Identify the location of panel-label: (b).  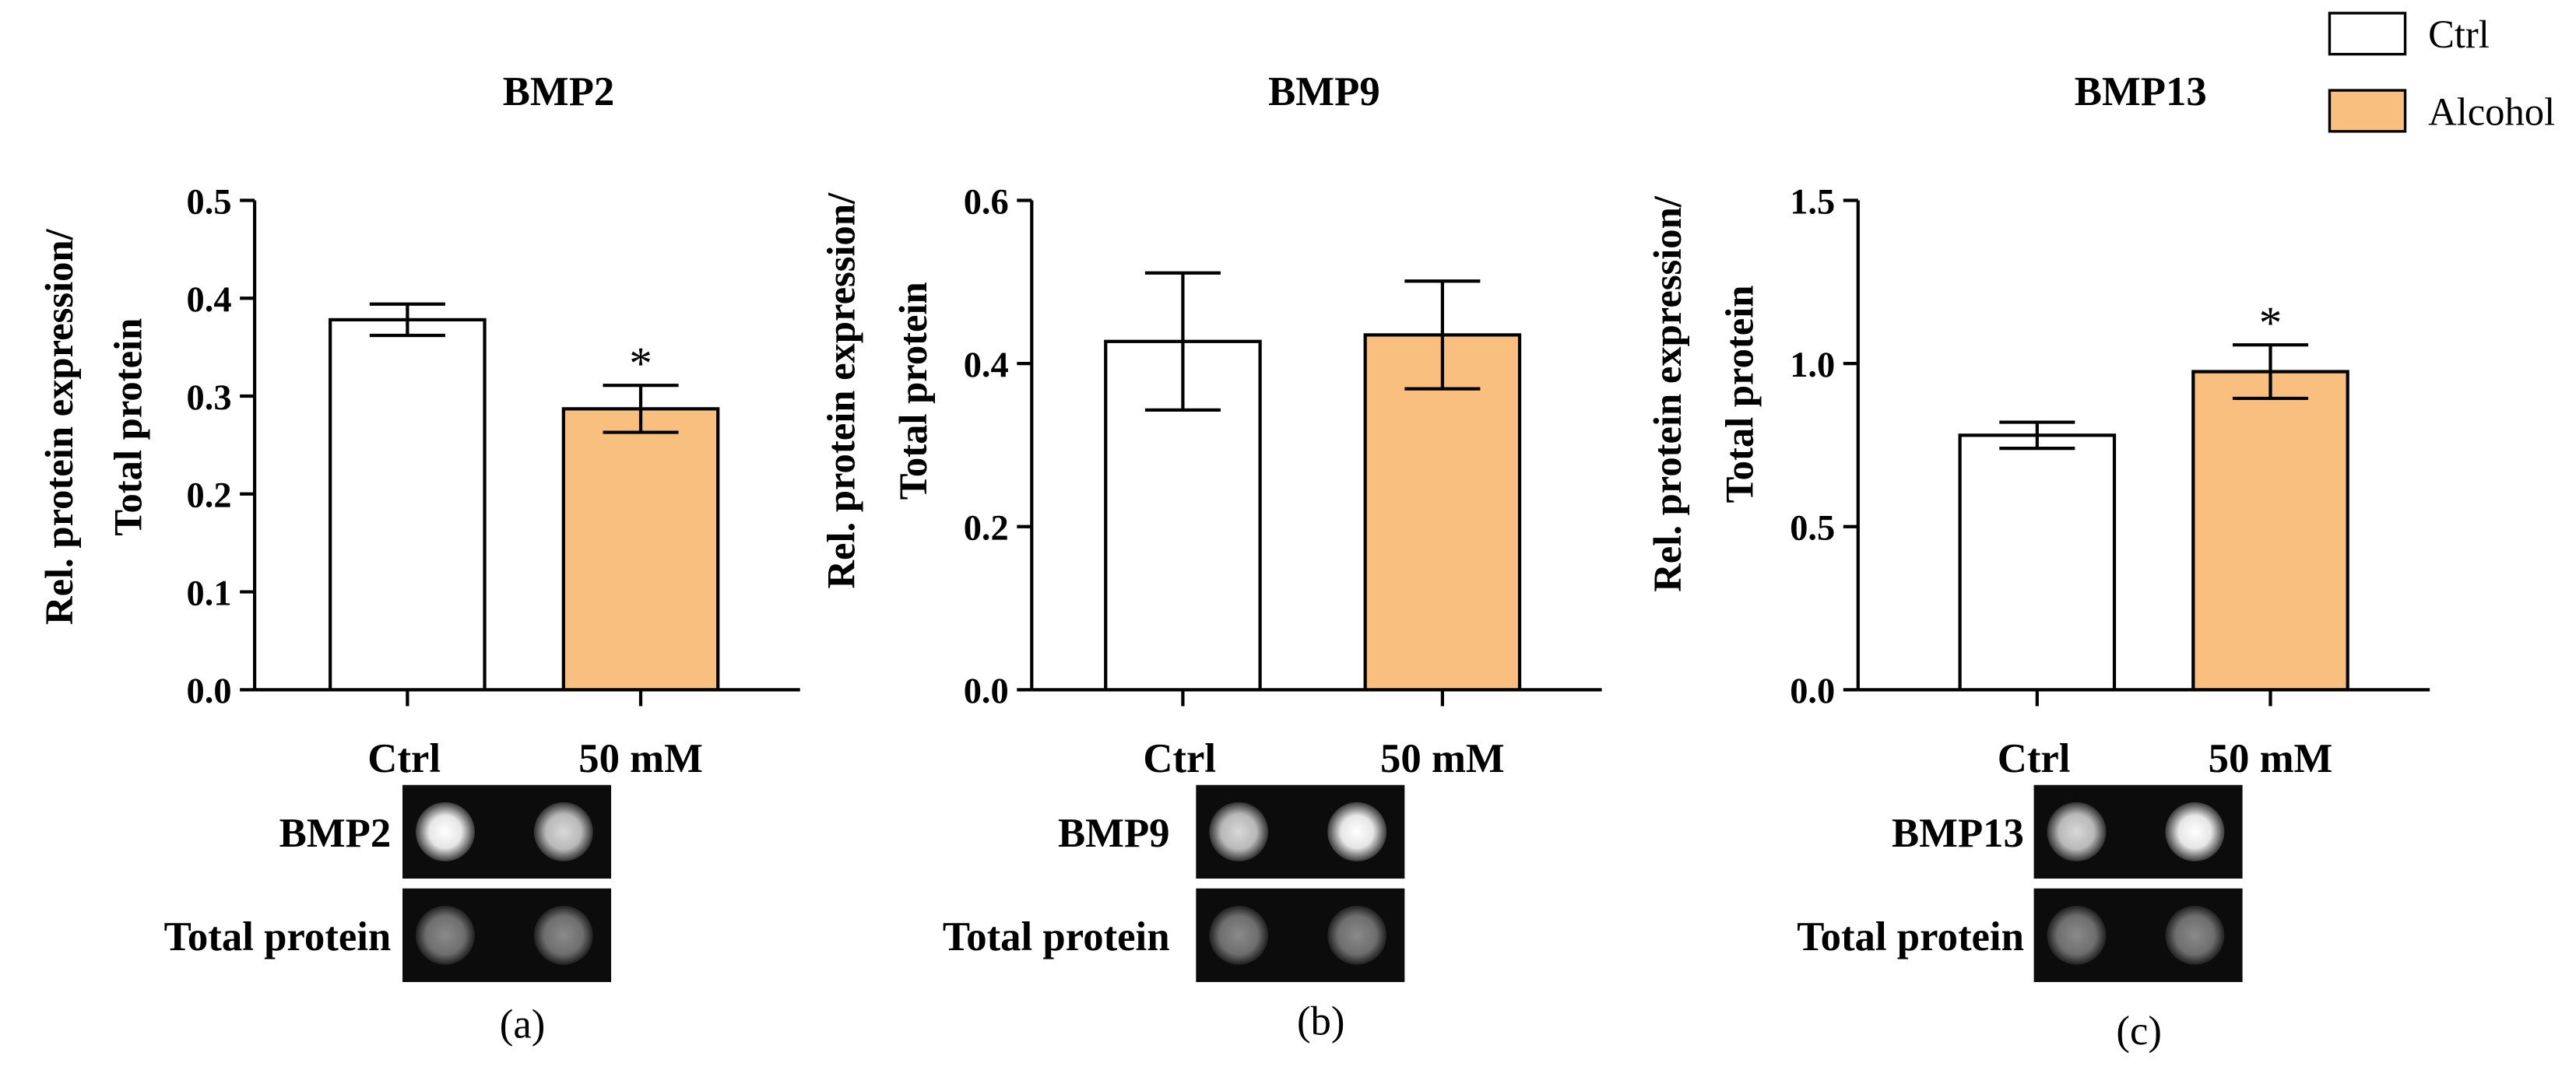
(1321, 1022).